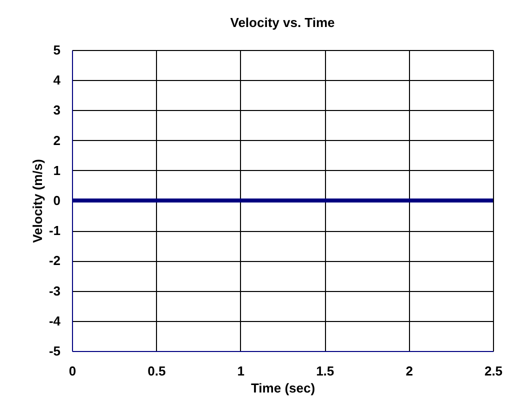 This screenshot has width=513, height=413. What do you see at coordinates (56, 50) in the screenshot?
I see `y-tick-label: 5` at bounding box center [56, 50].